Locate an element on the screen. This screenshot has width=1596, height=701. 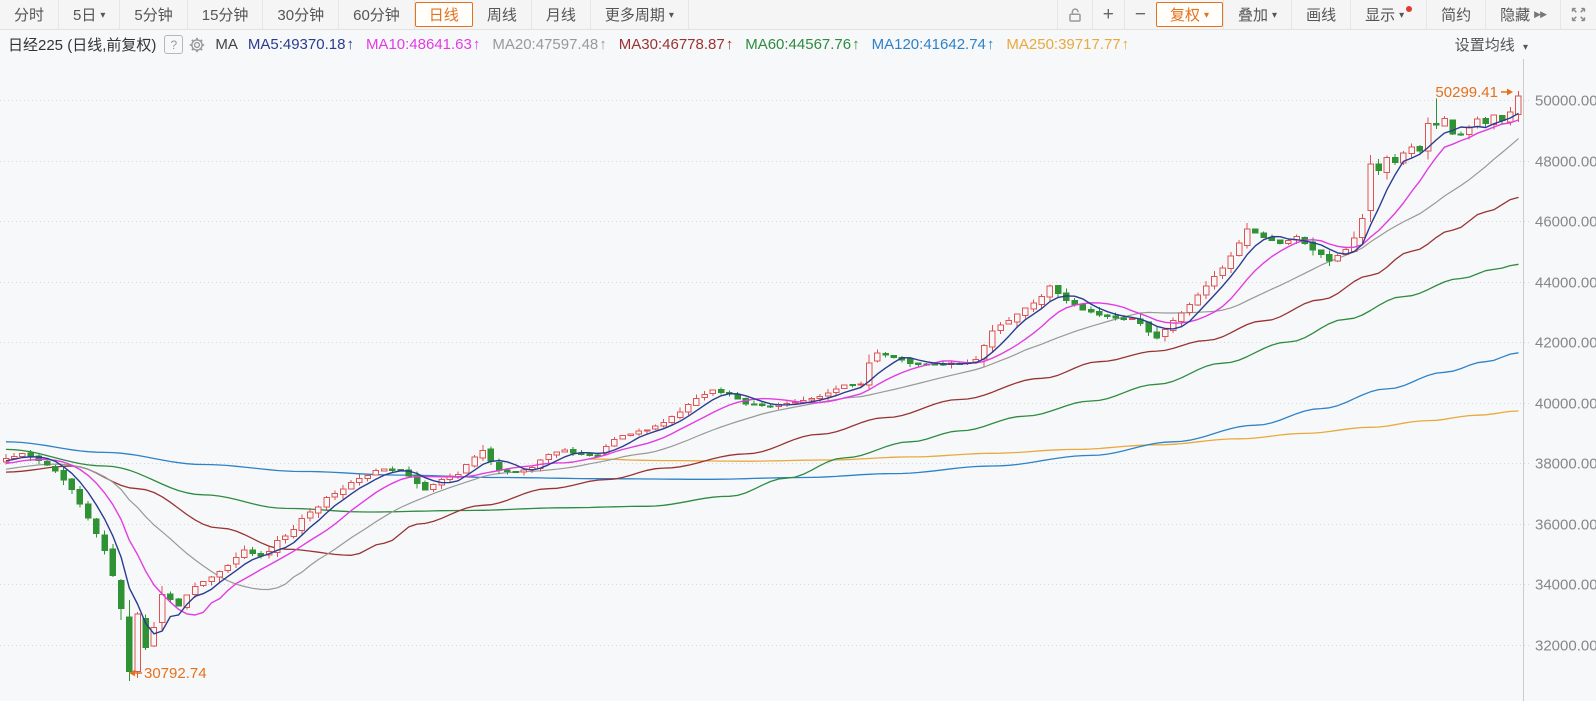
ma-legend-item-4: MA30:46778.87↑ is located at coordinates (676, 44).